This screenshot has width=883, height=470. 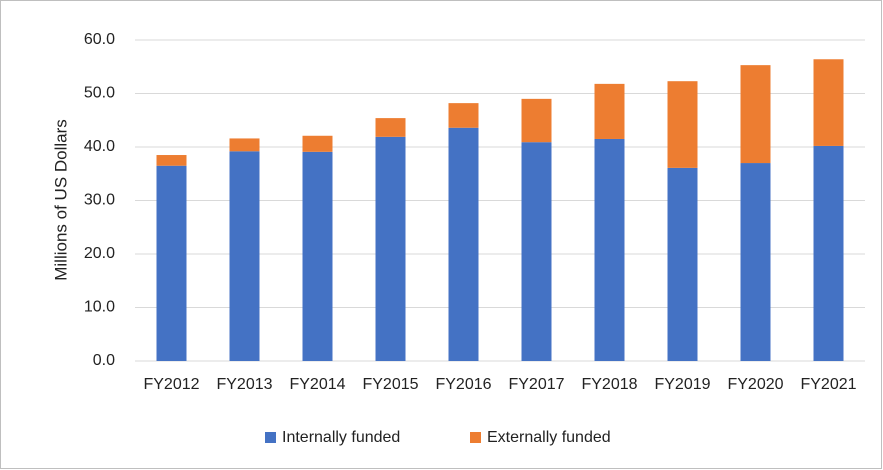 What do you see at coordinates (104, 360) in the screenshot?
I see `y-tick-label: 0.0` at bounding box center [104, 360].